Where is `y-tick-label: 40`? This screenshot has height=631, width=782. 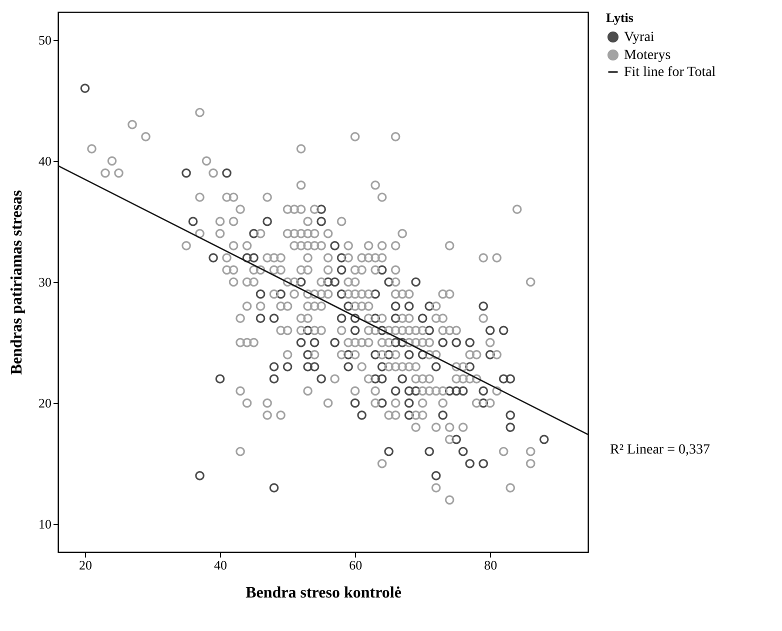 y-tick-label: 40 is located at coordinates (45, 160).